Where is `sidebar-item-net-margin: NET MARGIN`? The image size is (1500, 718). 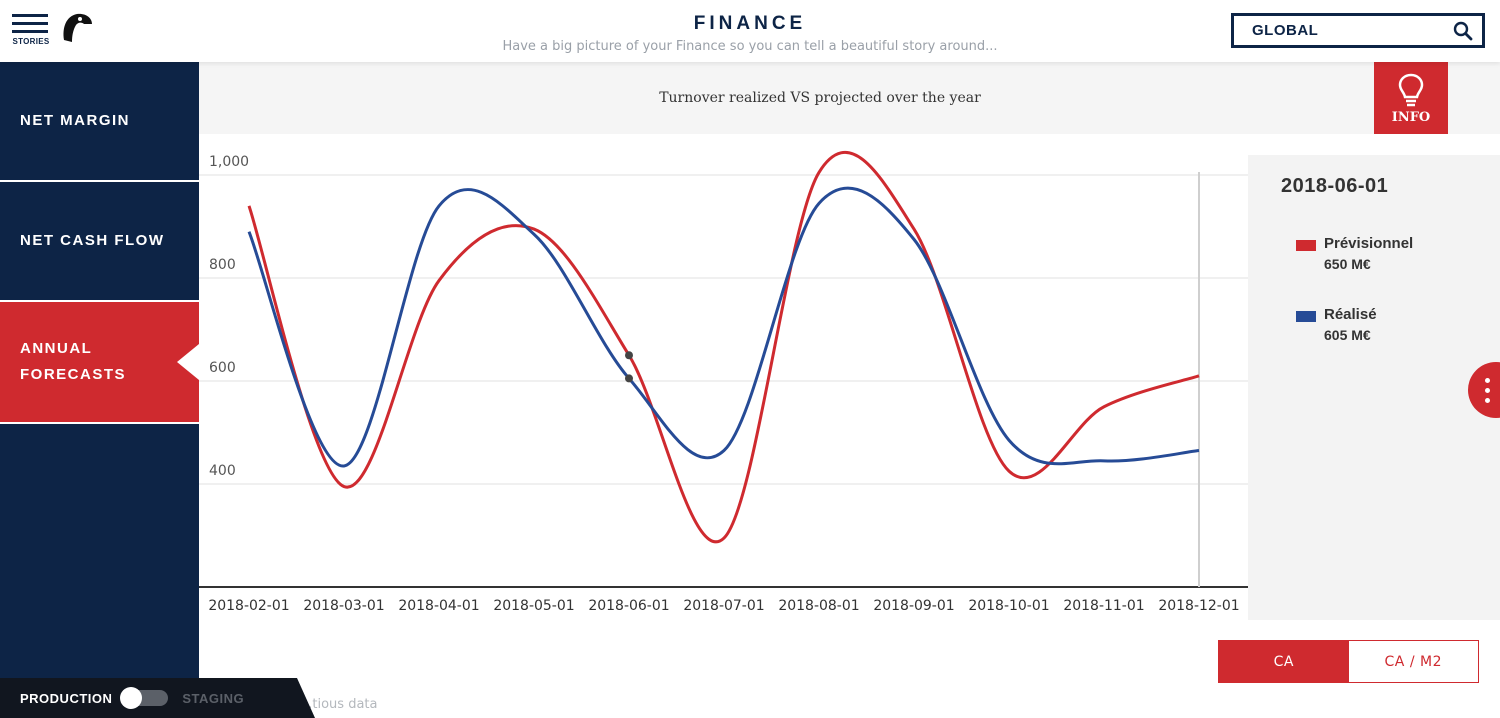 sidebar-item-net-margin: NET MARGIN is located at coordinates (99, 122).